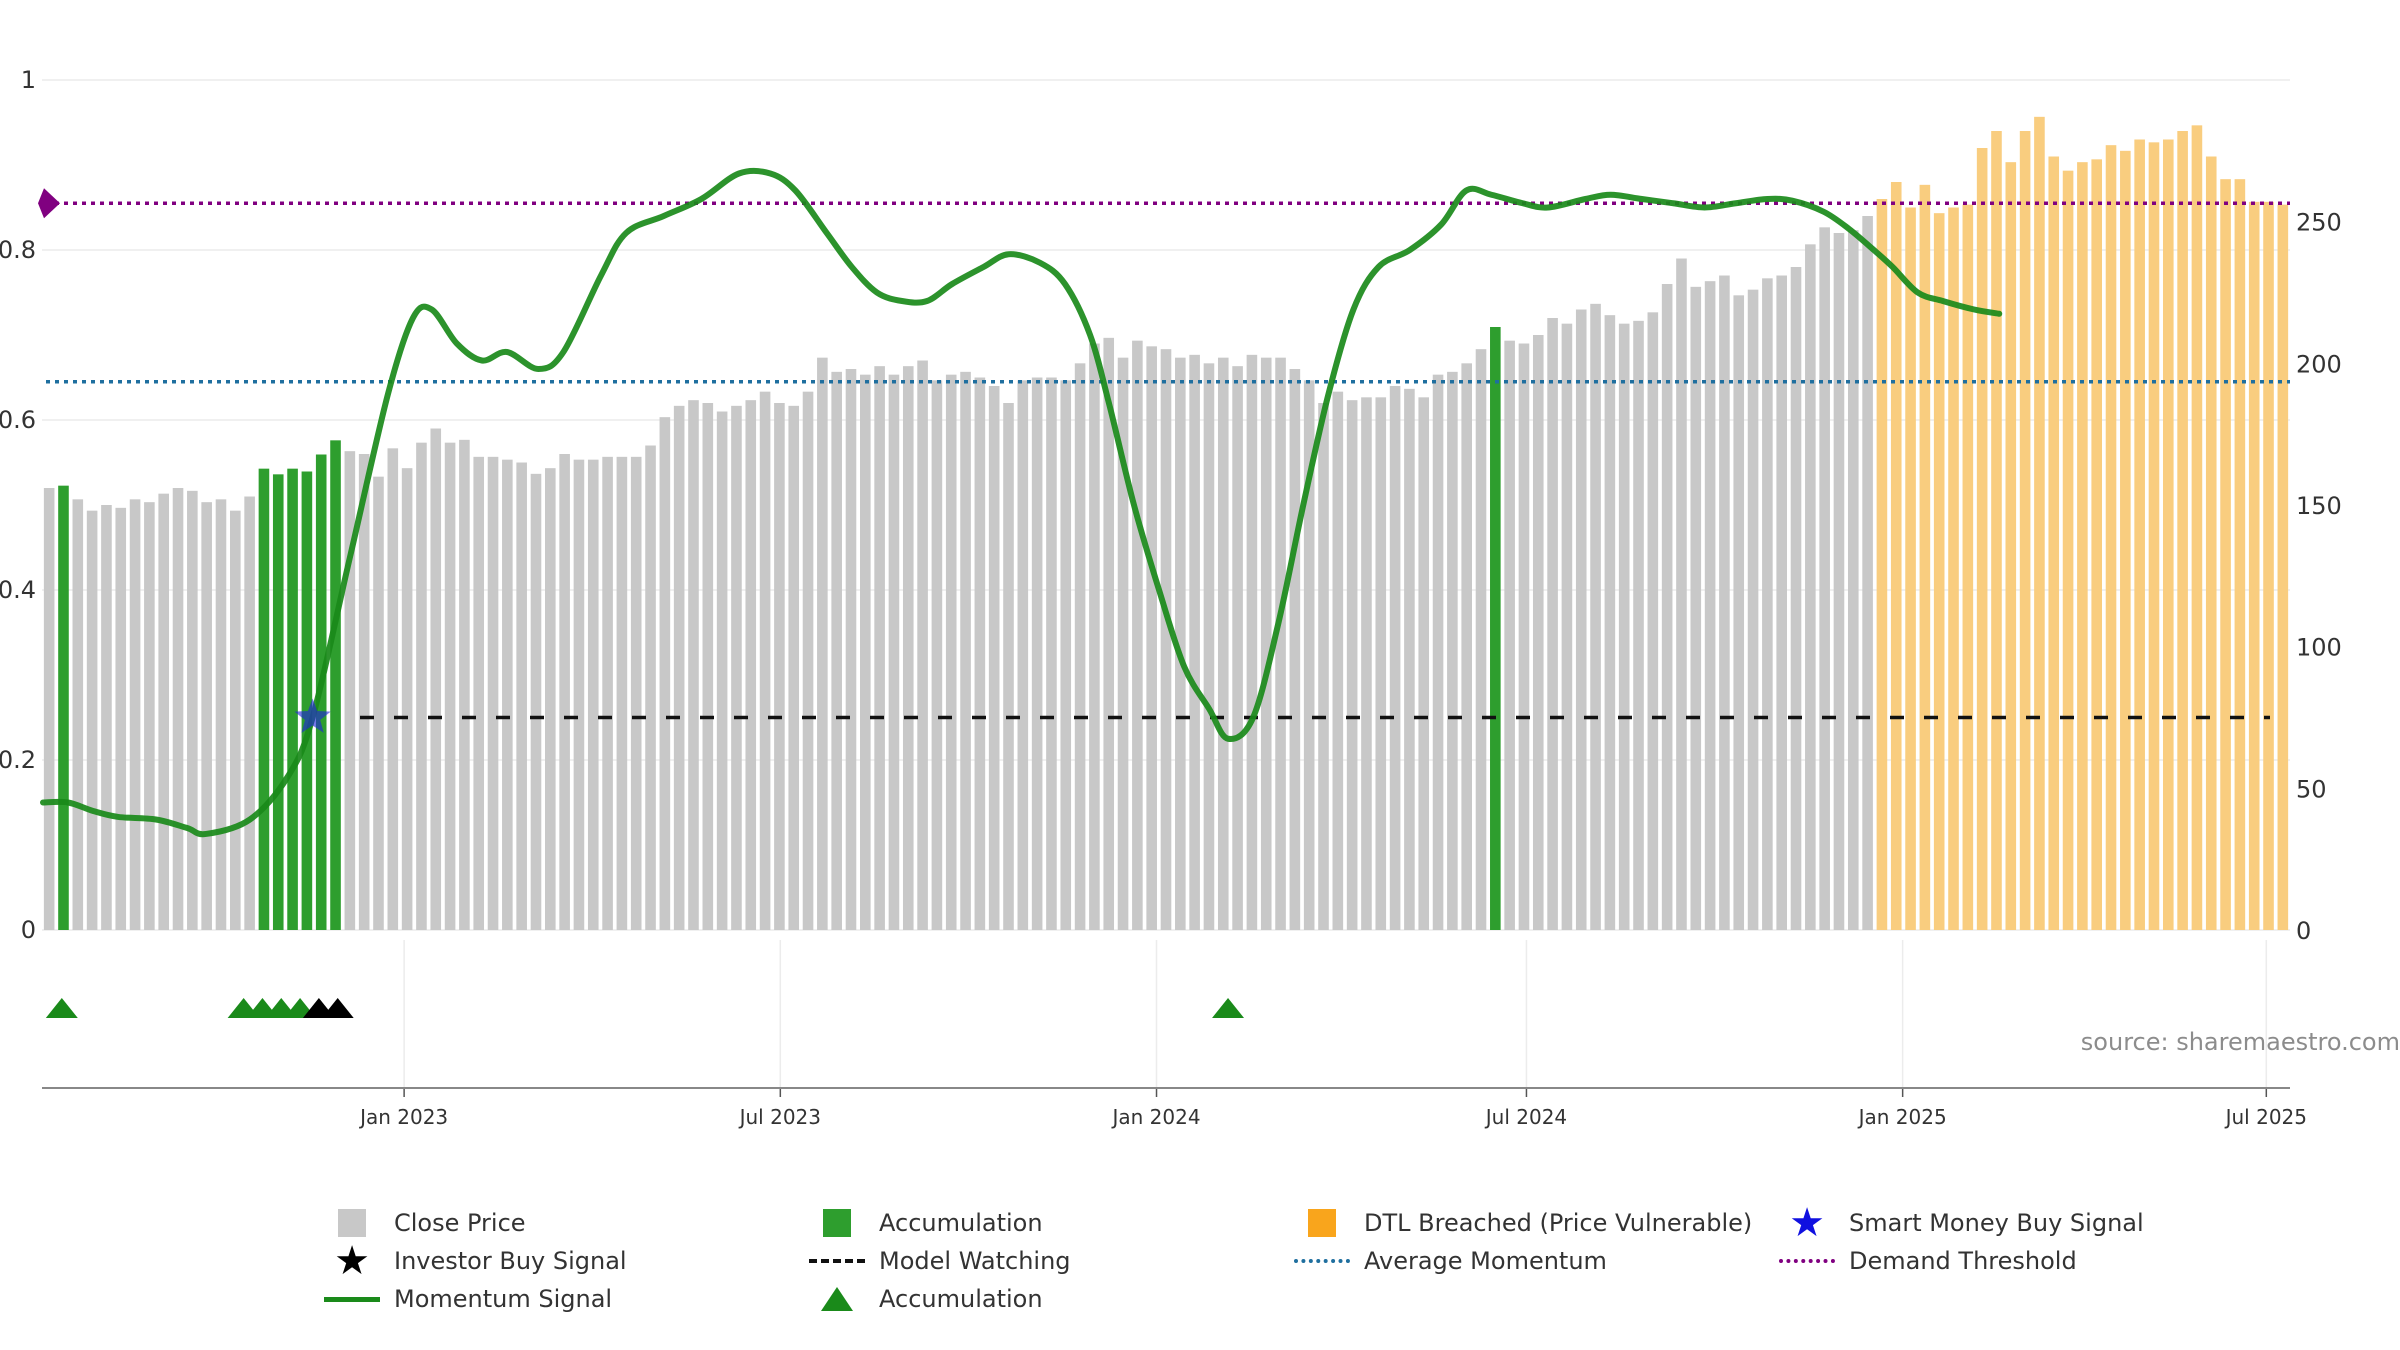 This screenshot has height=1350, width=2400. Describe the element at coordinates (510, 1261) in the screenshot. I see `legend-label: Investor Buy Signal` at that location.